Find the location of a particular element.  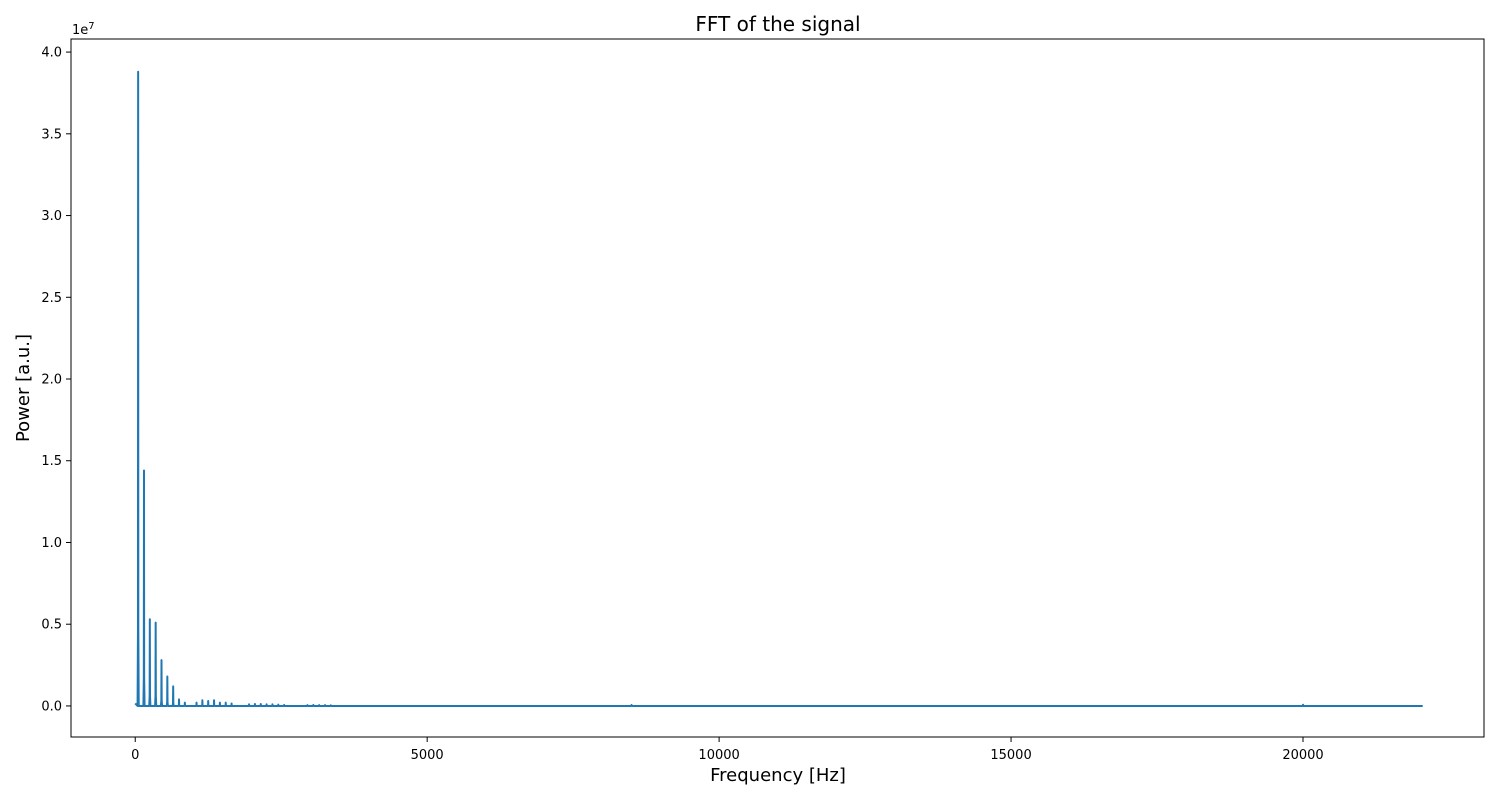

y-offset-label: 1e7 is located at coordinates (83, 29).